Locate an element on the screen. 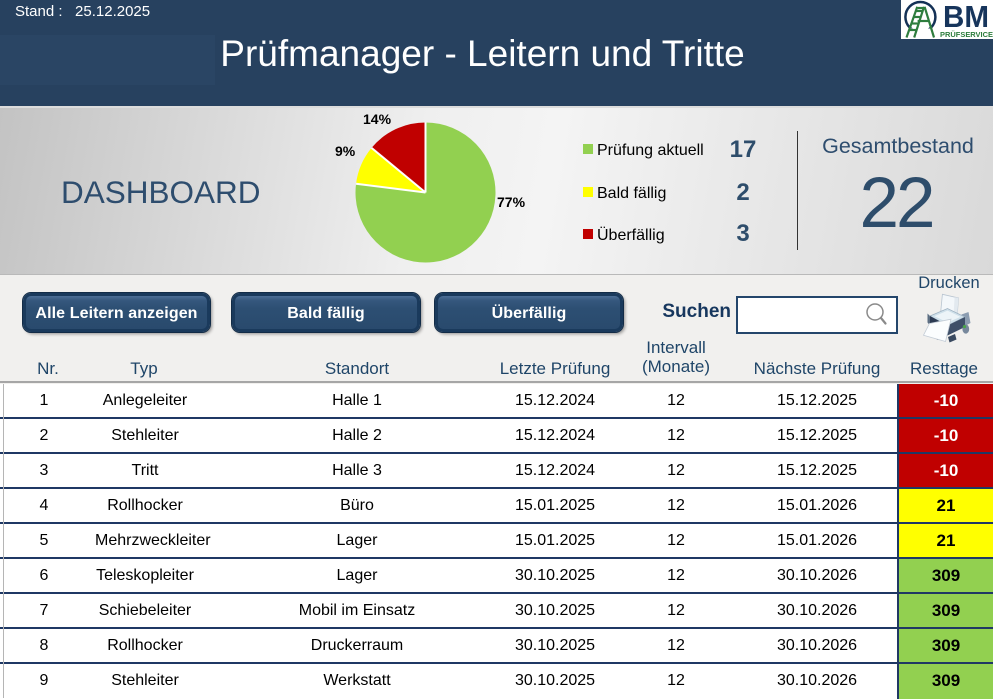 The image size is (993, 699). svg-text: PRÜFSERVICE is located at coordinates (966, 34).